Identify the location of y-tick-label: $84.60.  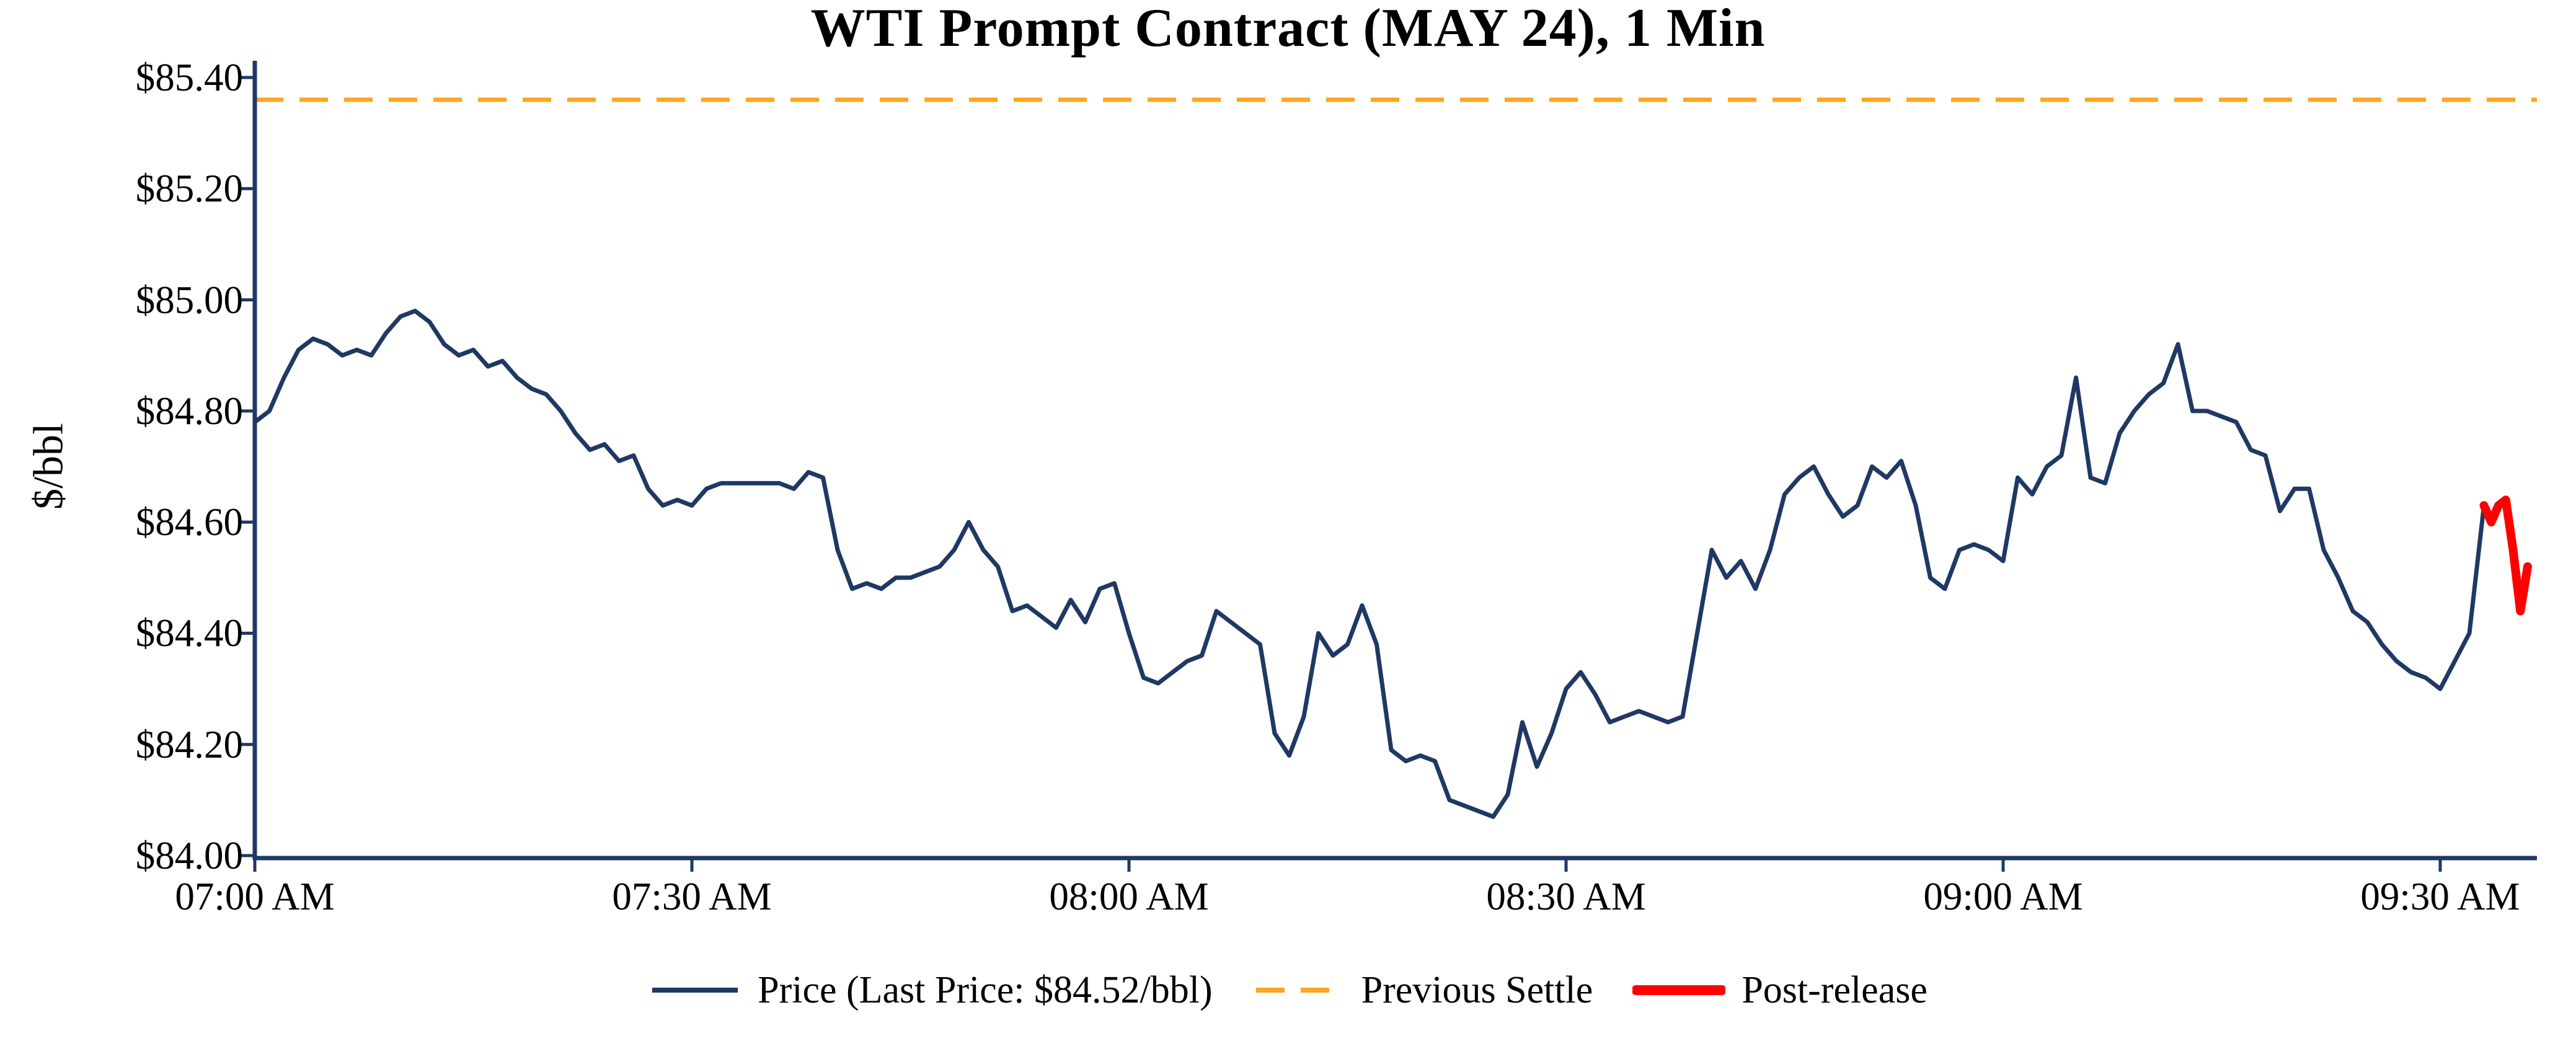
(189, 522).